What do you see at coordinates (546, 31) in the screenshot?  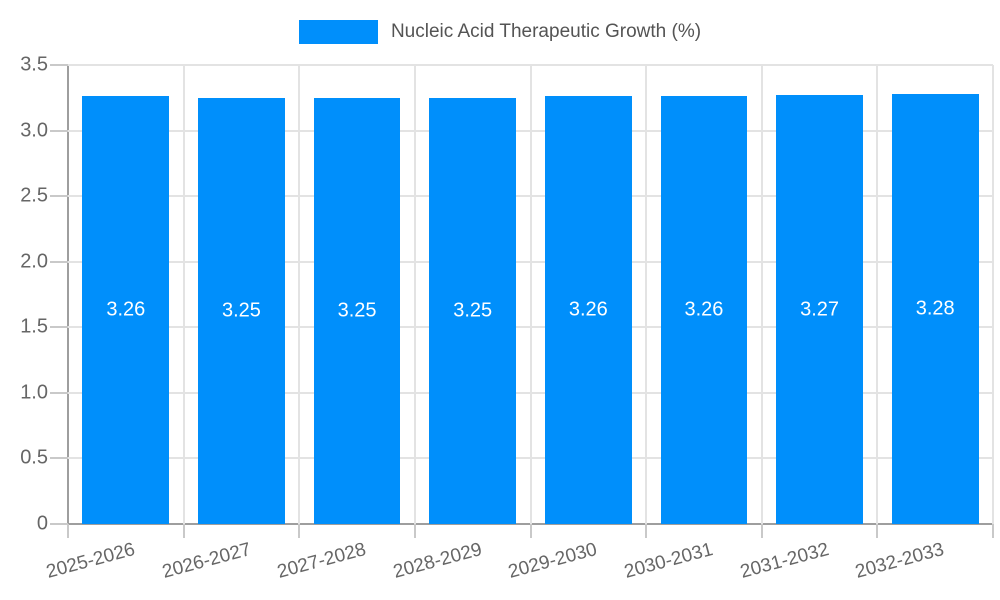 I see `legend-label: Nucleic Acid Therapeutic Growth (%)` at bounding box center [546, 31].